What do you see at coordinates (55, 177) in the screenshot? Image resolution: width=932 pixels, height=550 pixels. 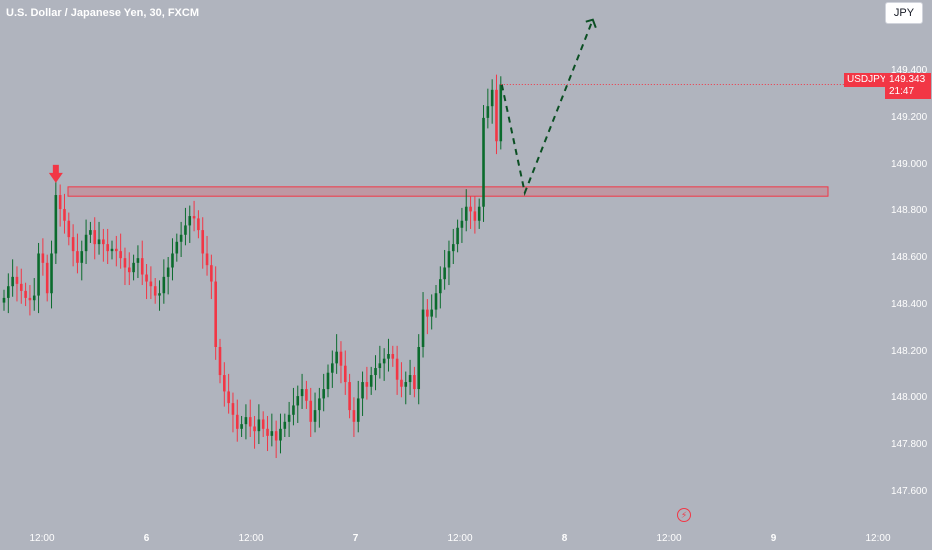 I see `signal-arrow-head` at bounding box center [55, 177].